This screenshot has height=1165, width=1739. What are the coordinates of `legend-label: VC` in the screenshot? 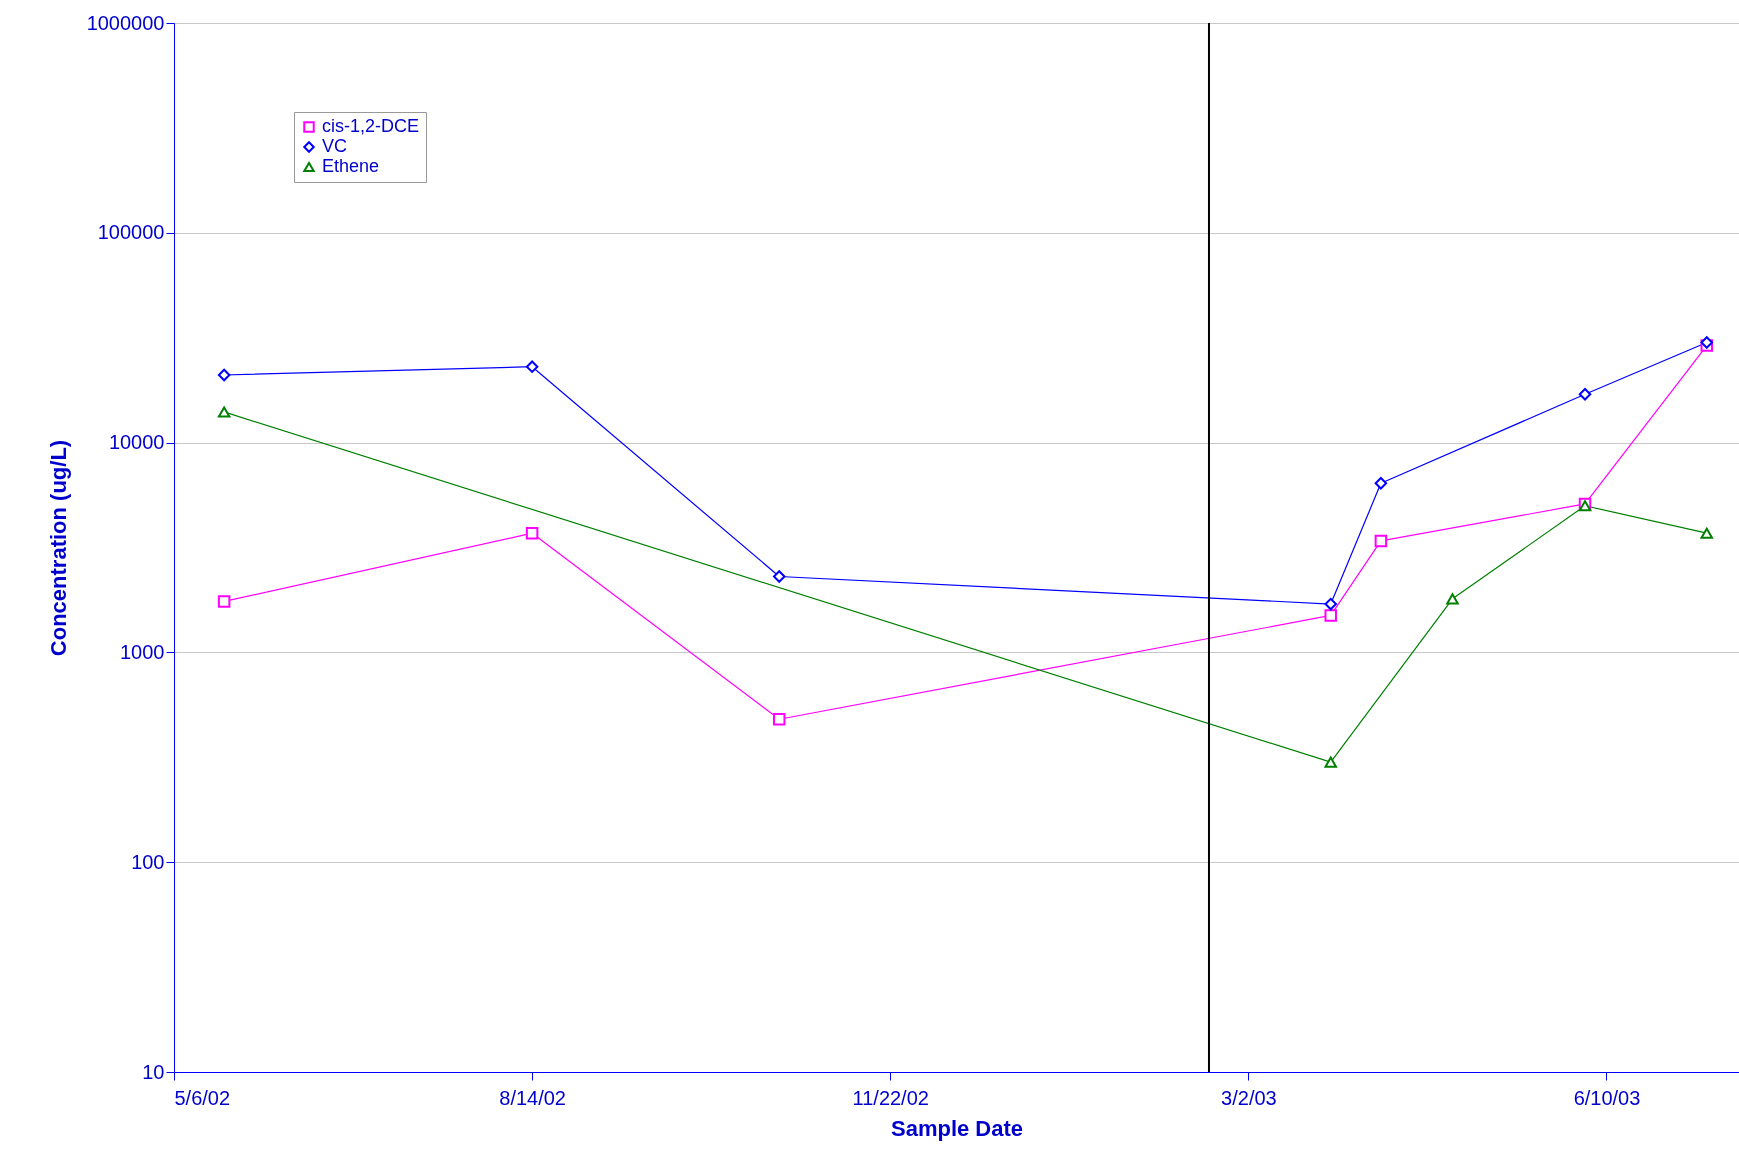 It's located at (335, 146).